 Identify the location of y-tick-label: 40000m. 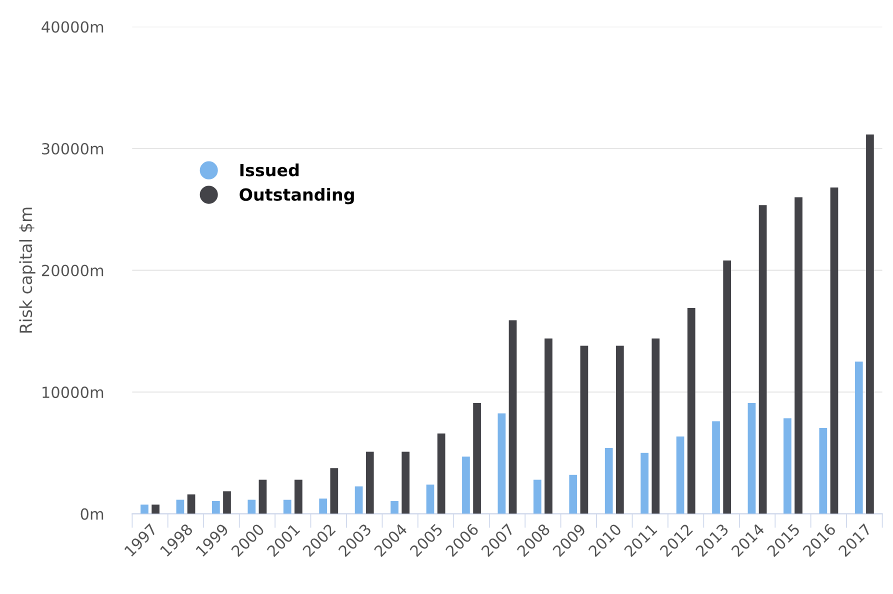
(73, 27).